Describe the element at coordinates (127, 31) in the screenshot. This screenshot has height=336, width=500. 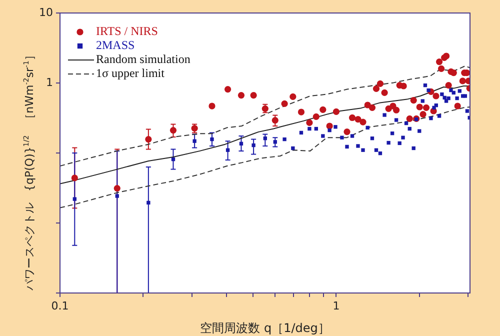
I see `legend-label: IRTS / NIRS` at that location.